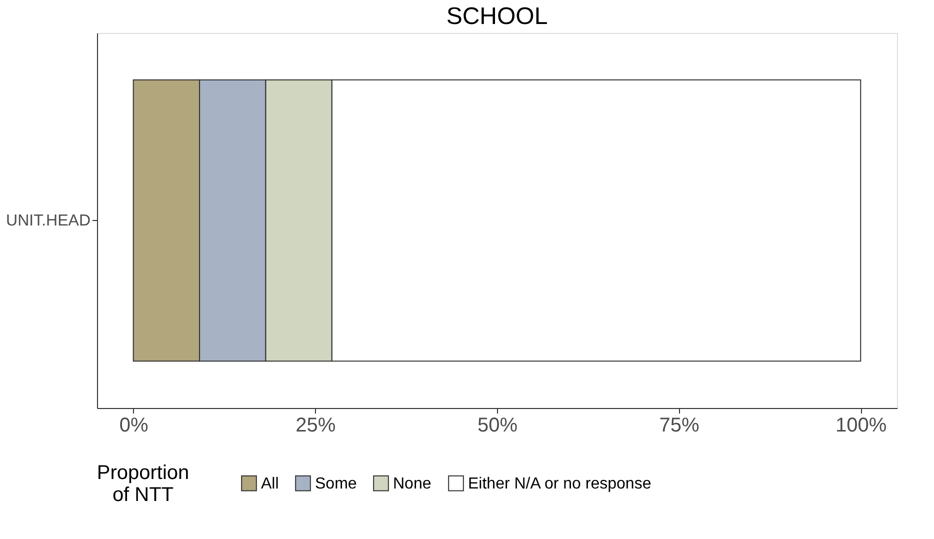 This screenshot has width=934, height=539. I want to click on legend-label: All, so click(270, 483).